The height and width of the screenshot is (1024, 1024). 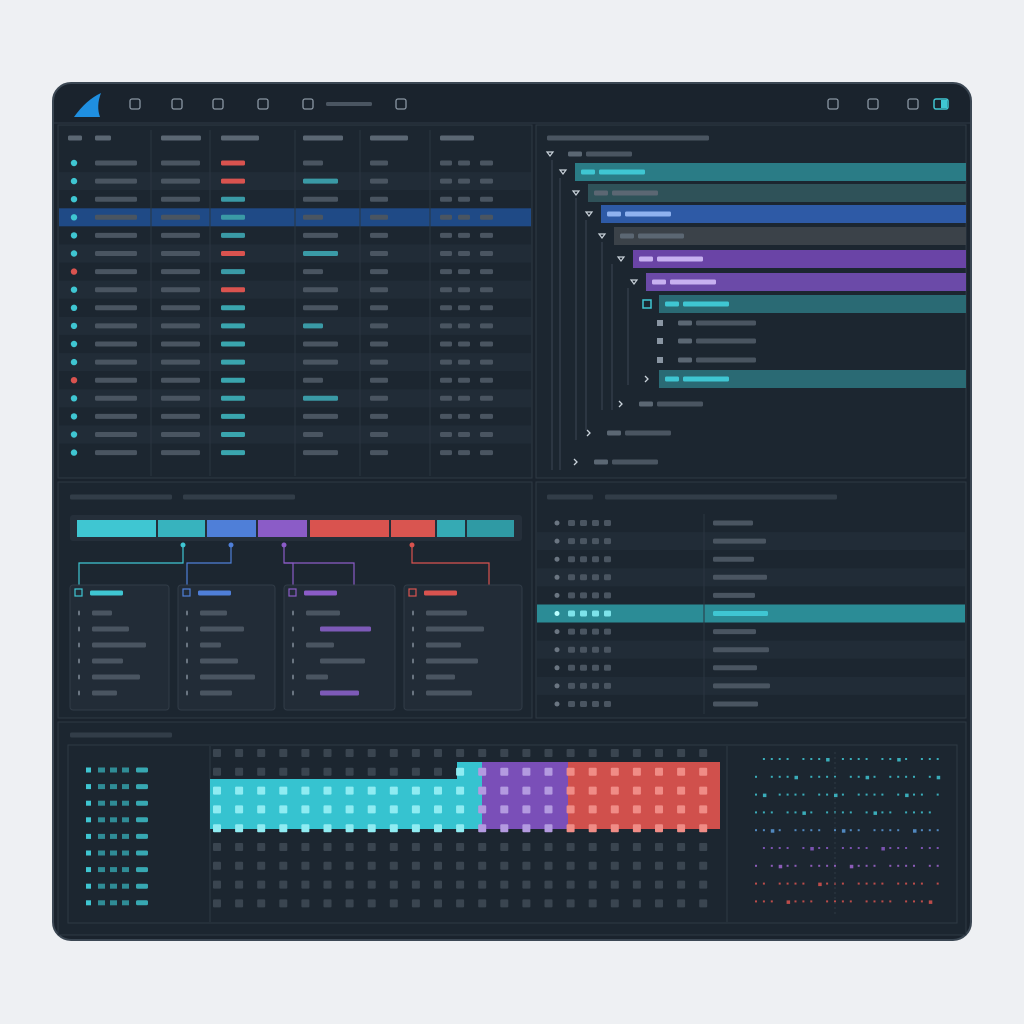 I want to click on toolbar-panel-button, so click(x=177, y=104).